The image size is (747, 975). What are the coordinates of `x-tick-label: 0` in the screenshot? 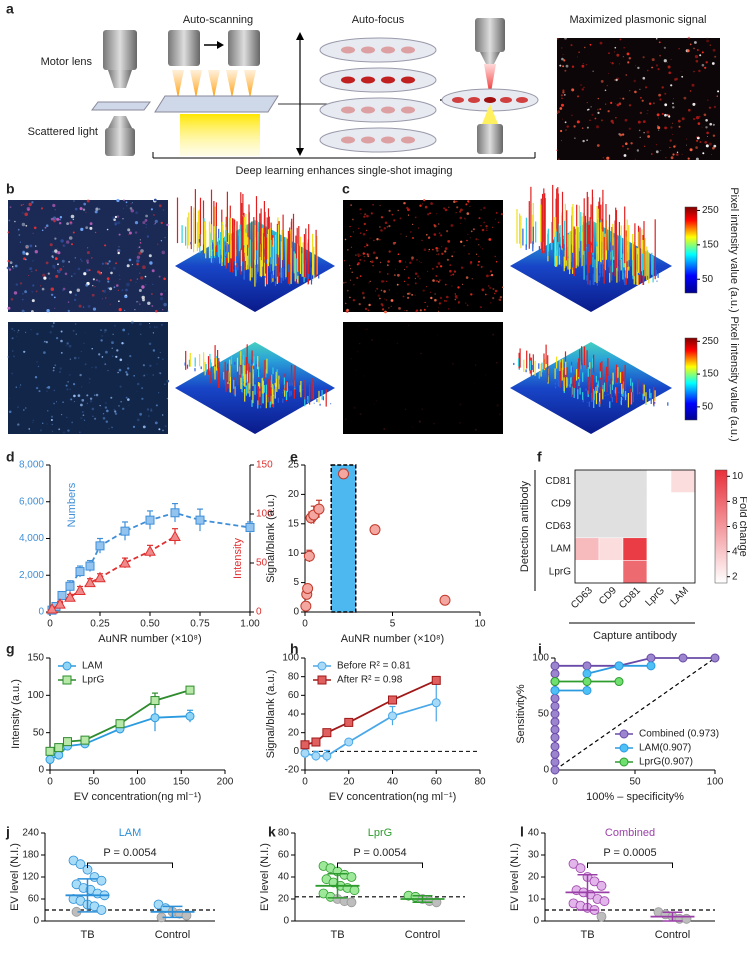 It's located at (555, 782).